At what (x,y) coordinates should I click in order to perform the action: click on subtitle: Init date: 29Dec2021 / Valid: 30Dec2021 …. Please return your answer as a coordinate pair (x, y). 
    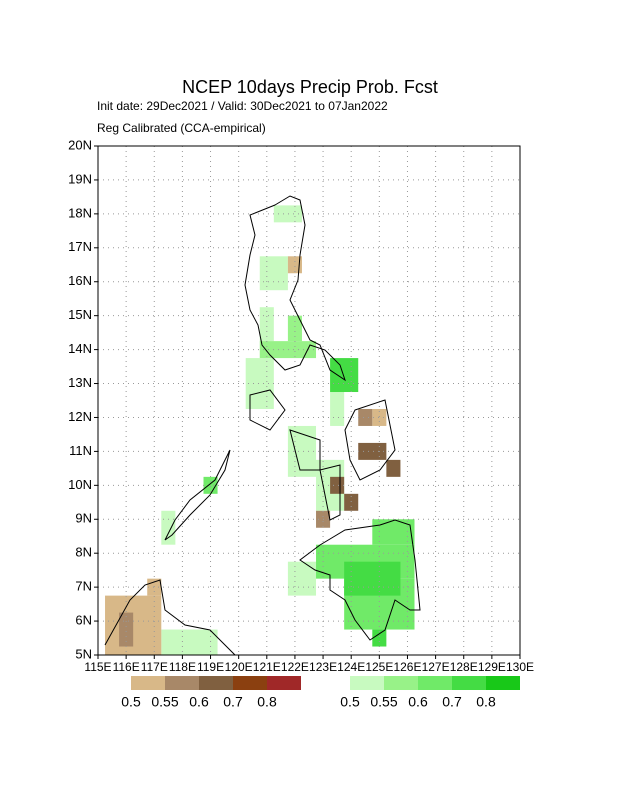
    Looking at the image, I should click on (242, 106).